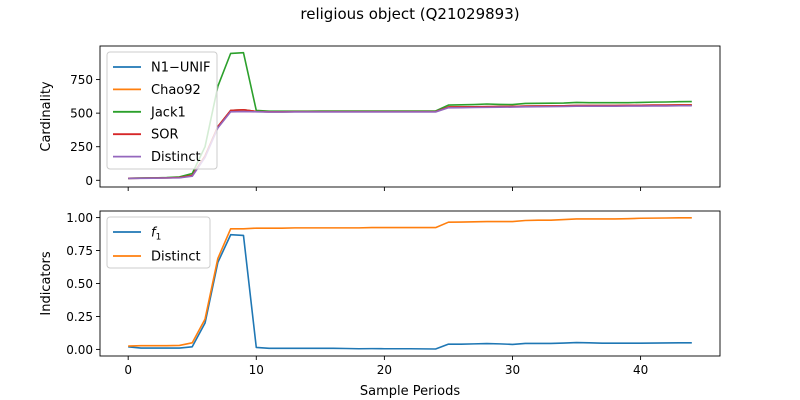  What do you see at coordinates (79, 284) in the screenshot?
I see `y-tick-label: 0.50` at bounding box center [79, 284].